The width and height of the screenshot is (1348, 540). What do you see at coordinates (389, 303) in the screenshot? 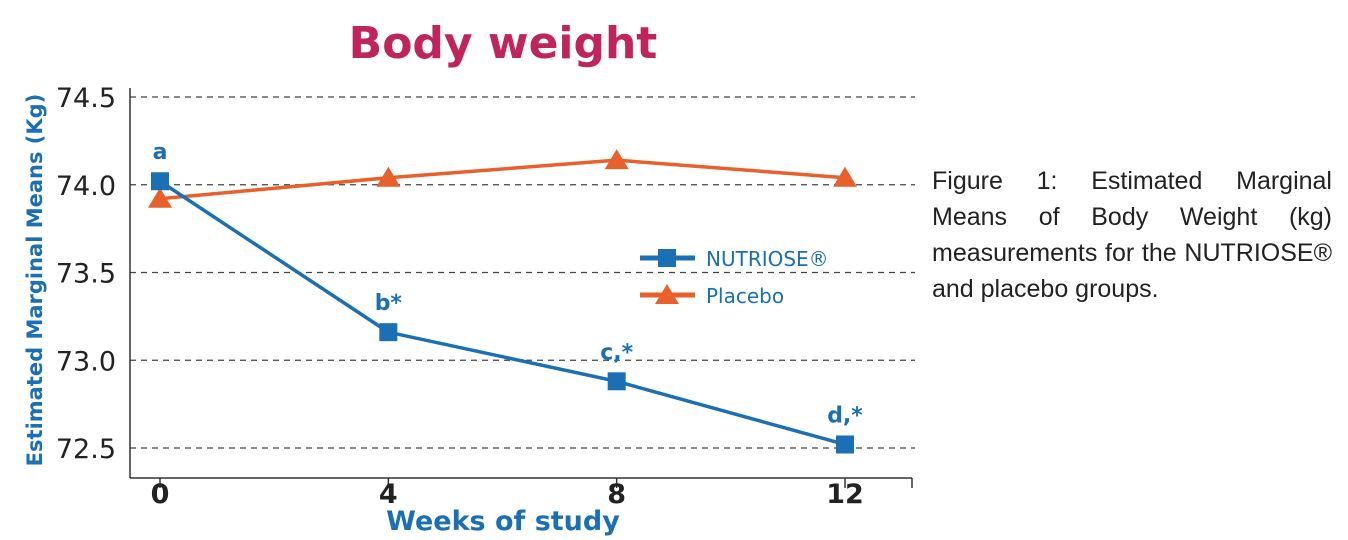
I see `point-annotation: b*` at bounding box center [389, 303].